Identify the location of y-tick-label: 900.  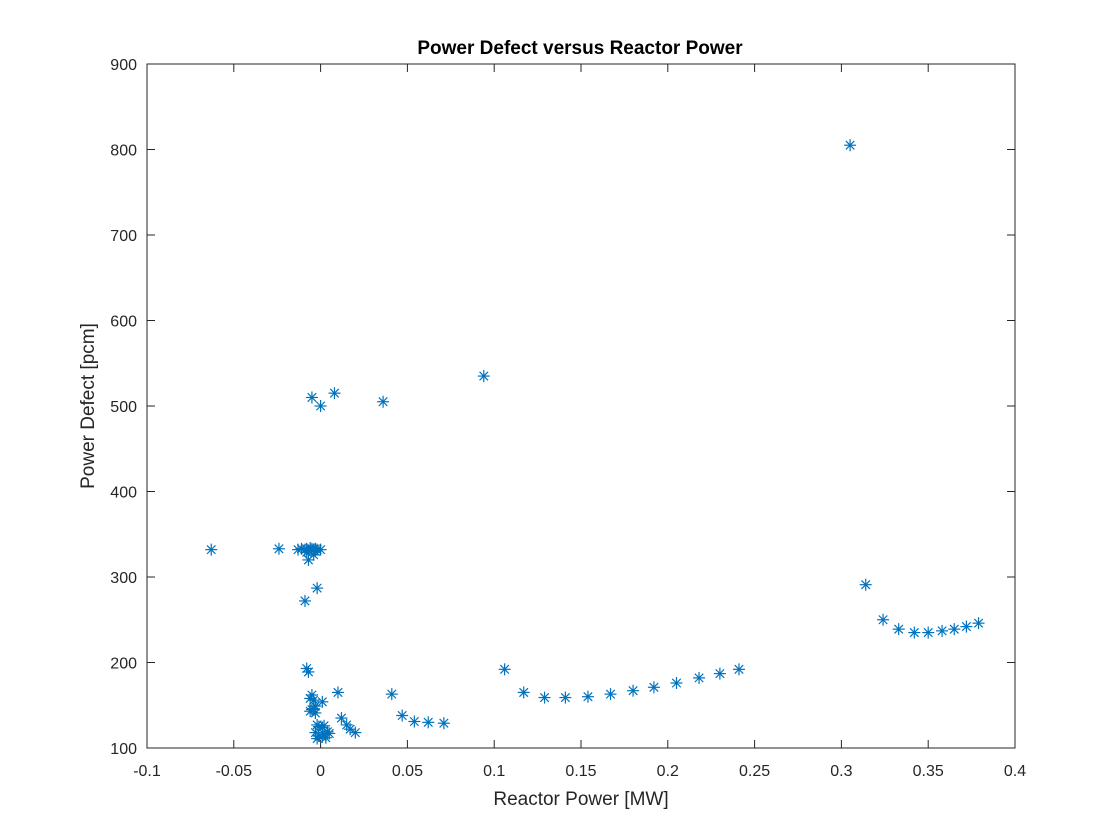
(123, 65).